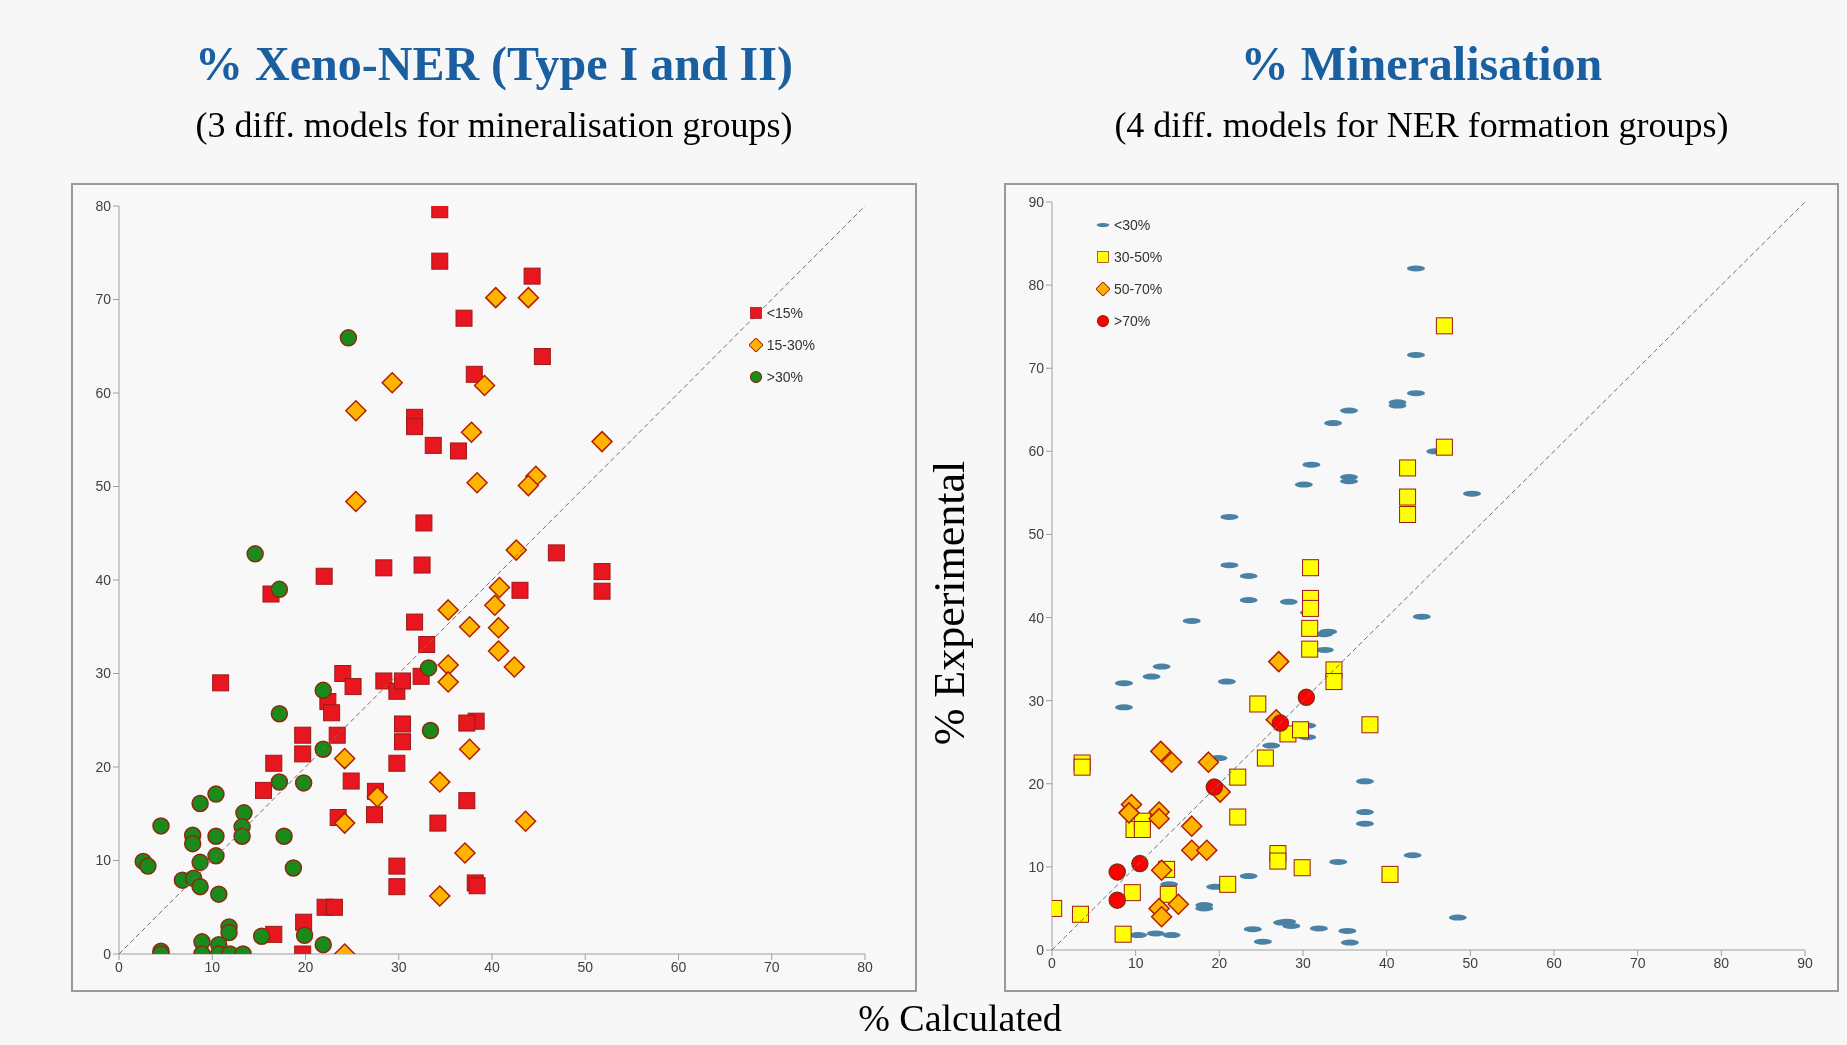  What do you see at coordinates (960, 1018) in the screenshot?
I see `x-axis-title: % Calculated` at bounding box center [960, 1018].